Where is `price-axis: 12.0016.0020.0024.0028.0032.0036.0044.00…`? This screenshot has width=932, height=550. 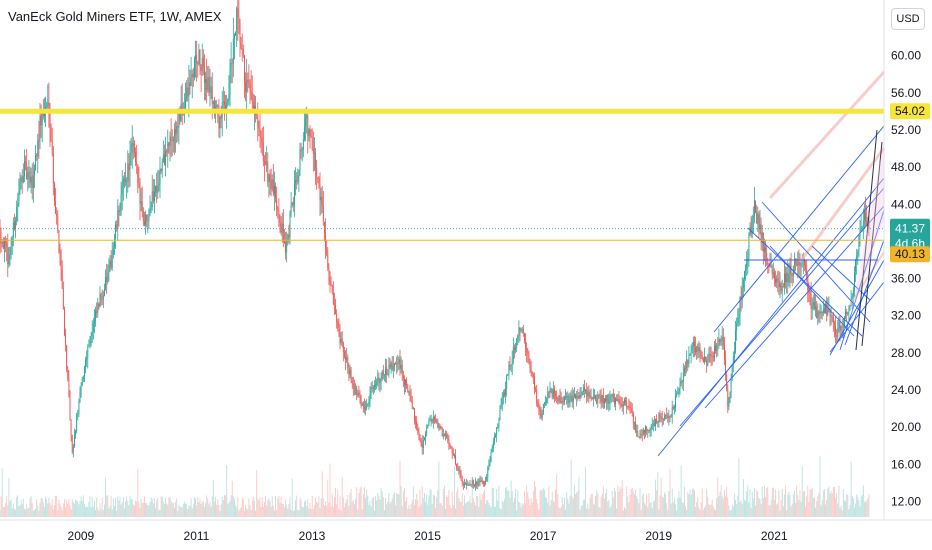 price-axis: 12.0016.0020.0024.0028.0032.0036.0044.00… is located at coordinates (906, 260).